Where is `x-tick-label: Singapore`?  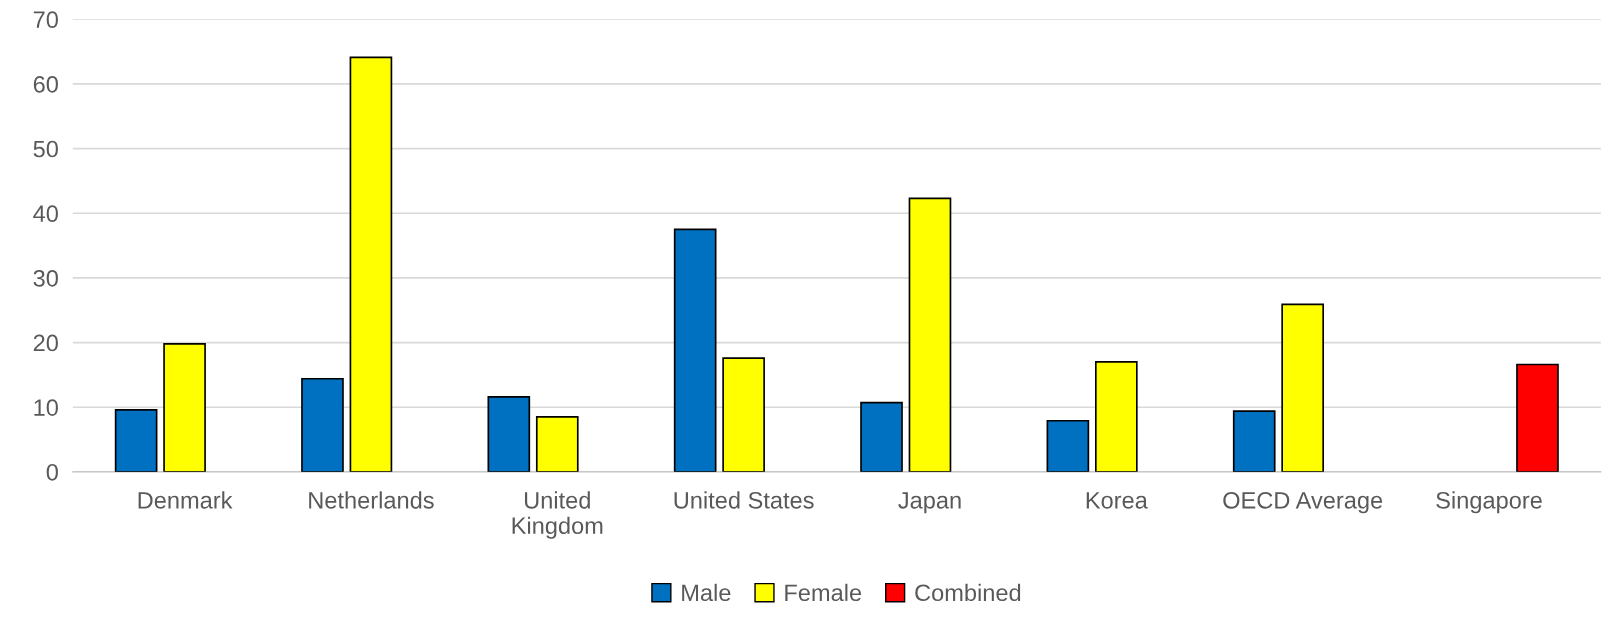
x-tick-label: Singapore is located at coordinates (1489, 502).